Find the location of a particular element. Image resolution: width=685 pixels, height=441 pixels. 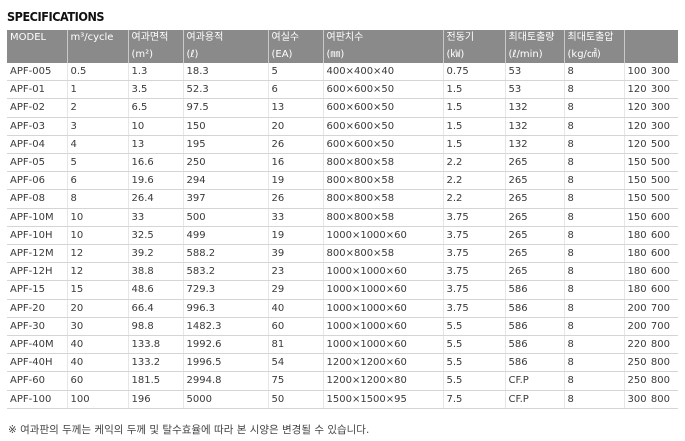

table-cell: 133.2 is located at coordinates (155, 363).